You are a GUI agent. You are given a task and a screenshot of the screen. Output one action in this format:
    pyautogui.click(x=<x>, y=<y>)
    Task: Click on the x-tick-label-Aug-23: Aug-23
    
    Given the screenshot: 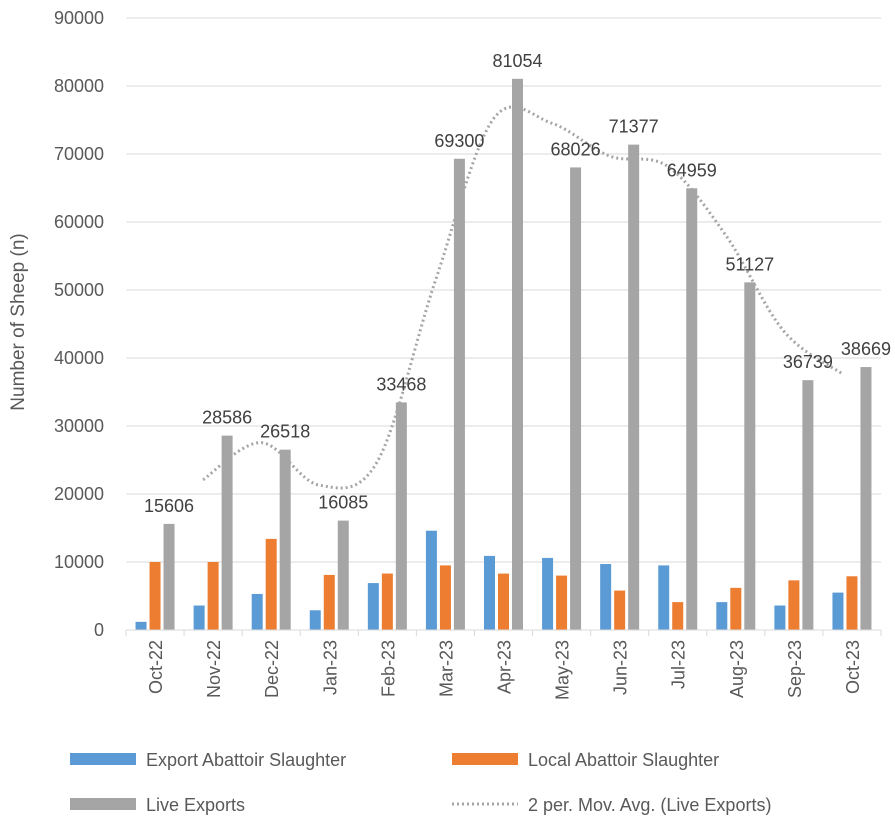 What is the action you would take?
    pyautogui.click(x=737, y=669)
    